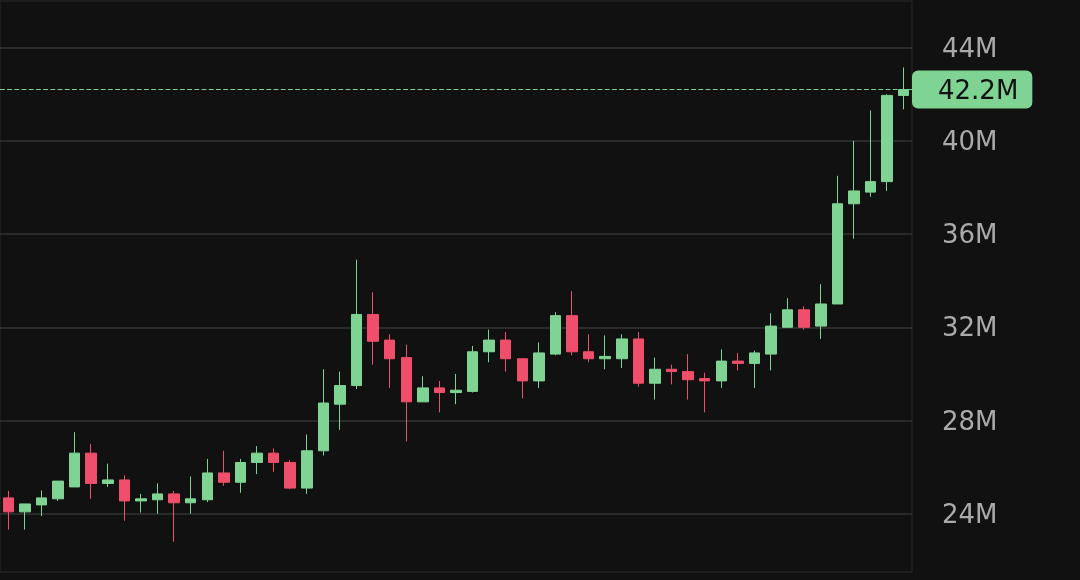  Describe the element at coordinates (970, 513) in the screenshot. I see `y-tick-label: 24M` at that location.